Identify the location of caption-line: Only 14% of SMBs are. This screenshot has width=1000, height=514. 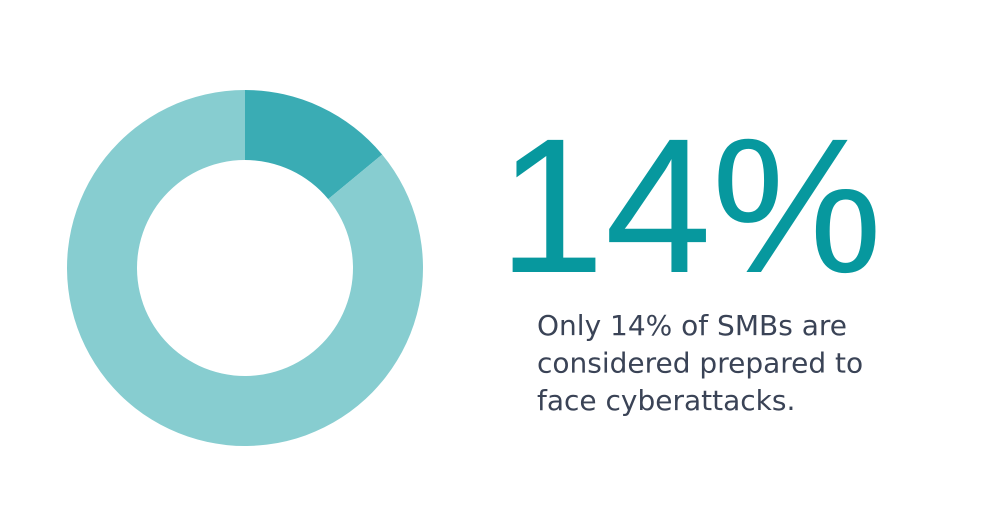
(692, 325).